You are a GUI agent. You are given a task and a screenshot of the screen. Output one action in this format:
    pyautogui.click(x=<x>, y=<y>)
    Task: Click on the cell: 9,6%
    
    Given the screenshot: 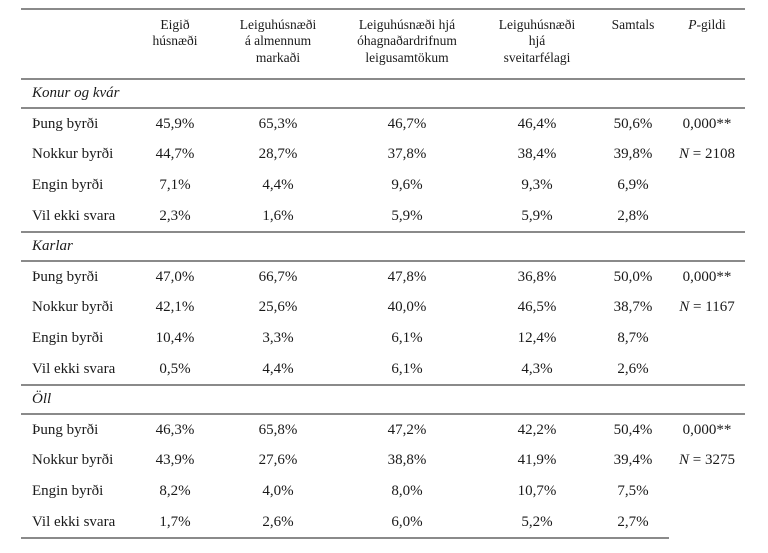 What is the action you would take?
    pyautogui.click(x=407, y=185)
    